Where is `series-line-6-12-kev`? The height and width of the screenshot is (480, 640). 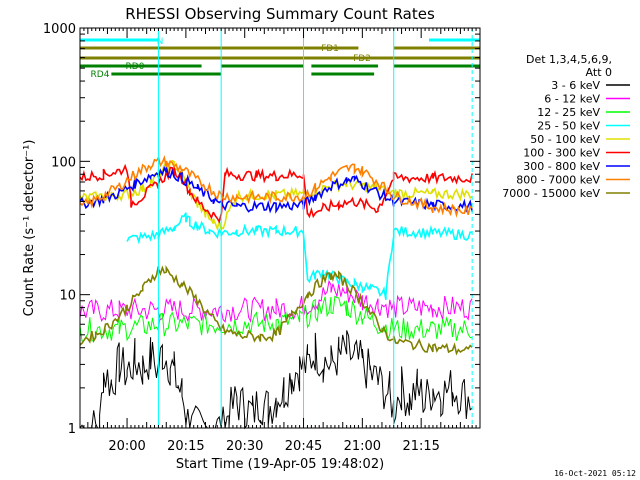 series-line-6-12-kev is located at coordinates (276, 301).